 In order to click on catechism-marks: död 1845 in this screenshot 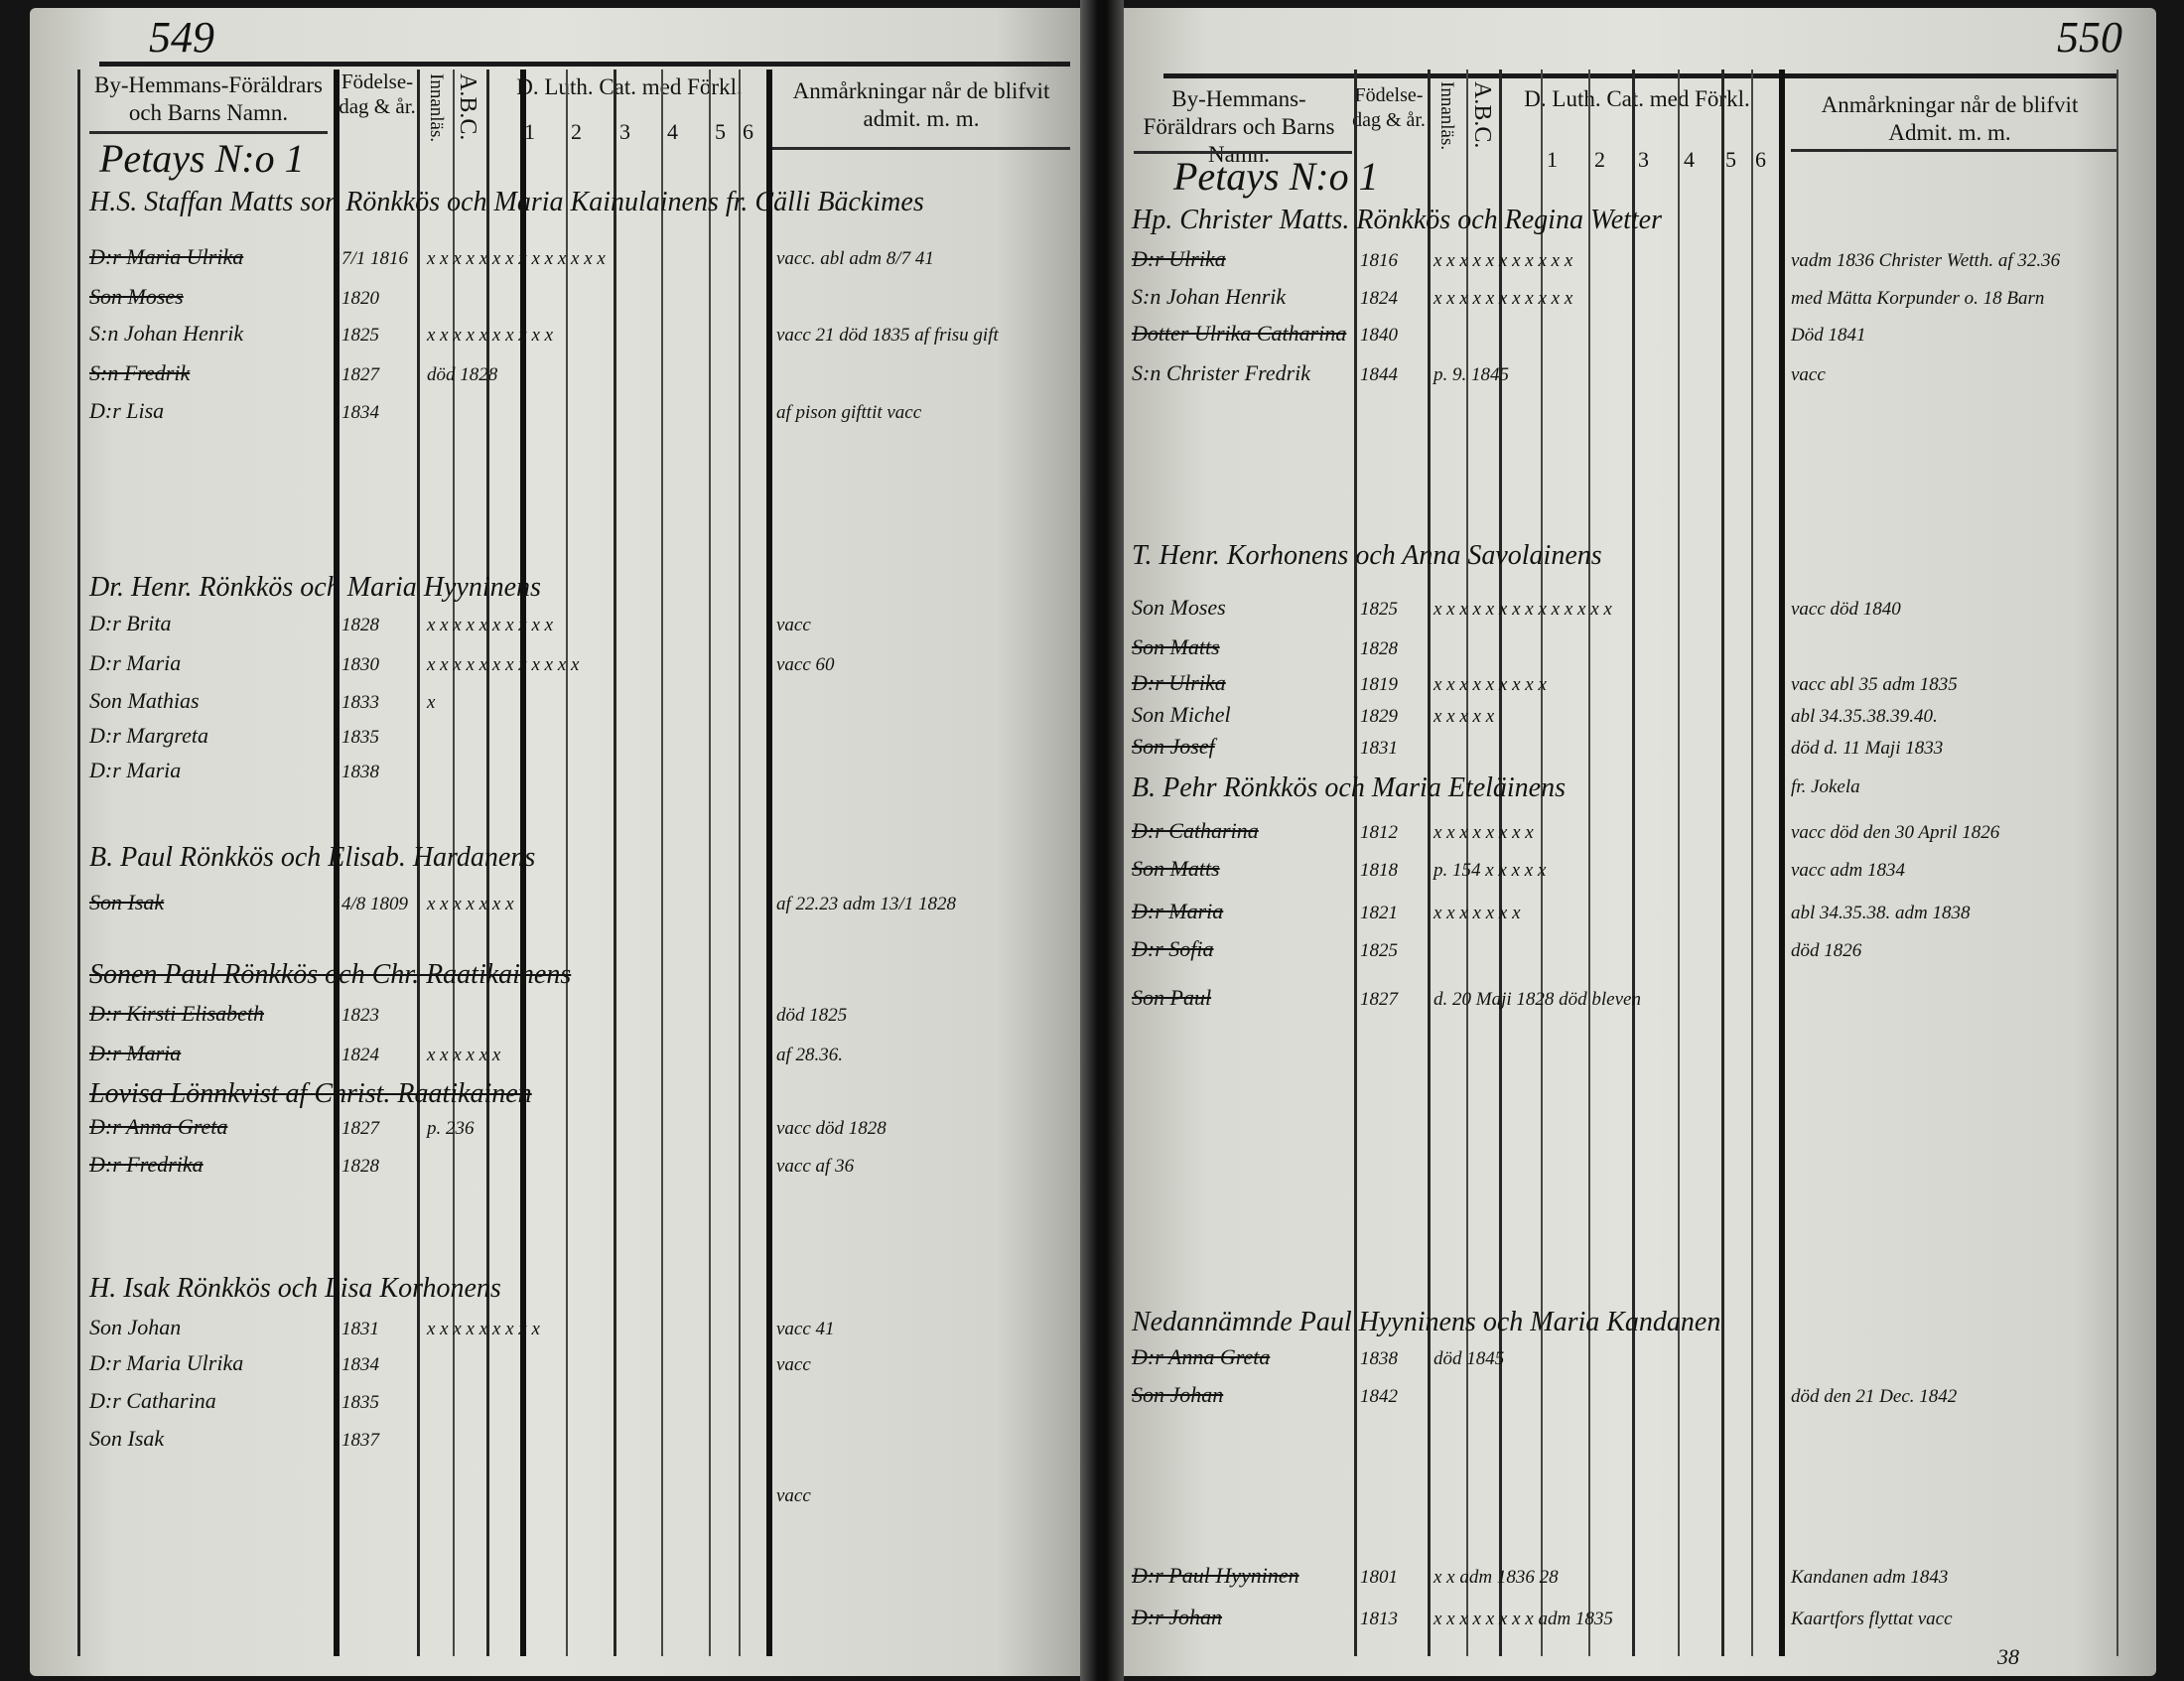, I will do `click(1469, 1358)`.